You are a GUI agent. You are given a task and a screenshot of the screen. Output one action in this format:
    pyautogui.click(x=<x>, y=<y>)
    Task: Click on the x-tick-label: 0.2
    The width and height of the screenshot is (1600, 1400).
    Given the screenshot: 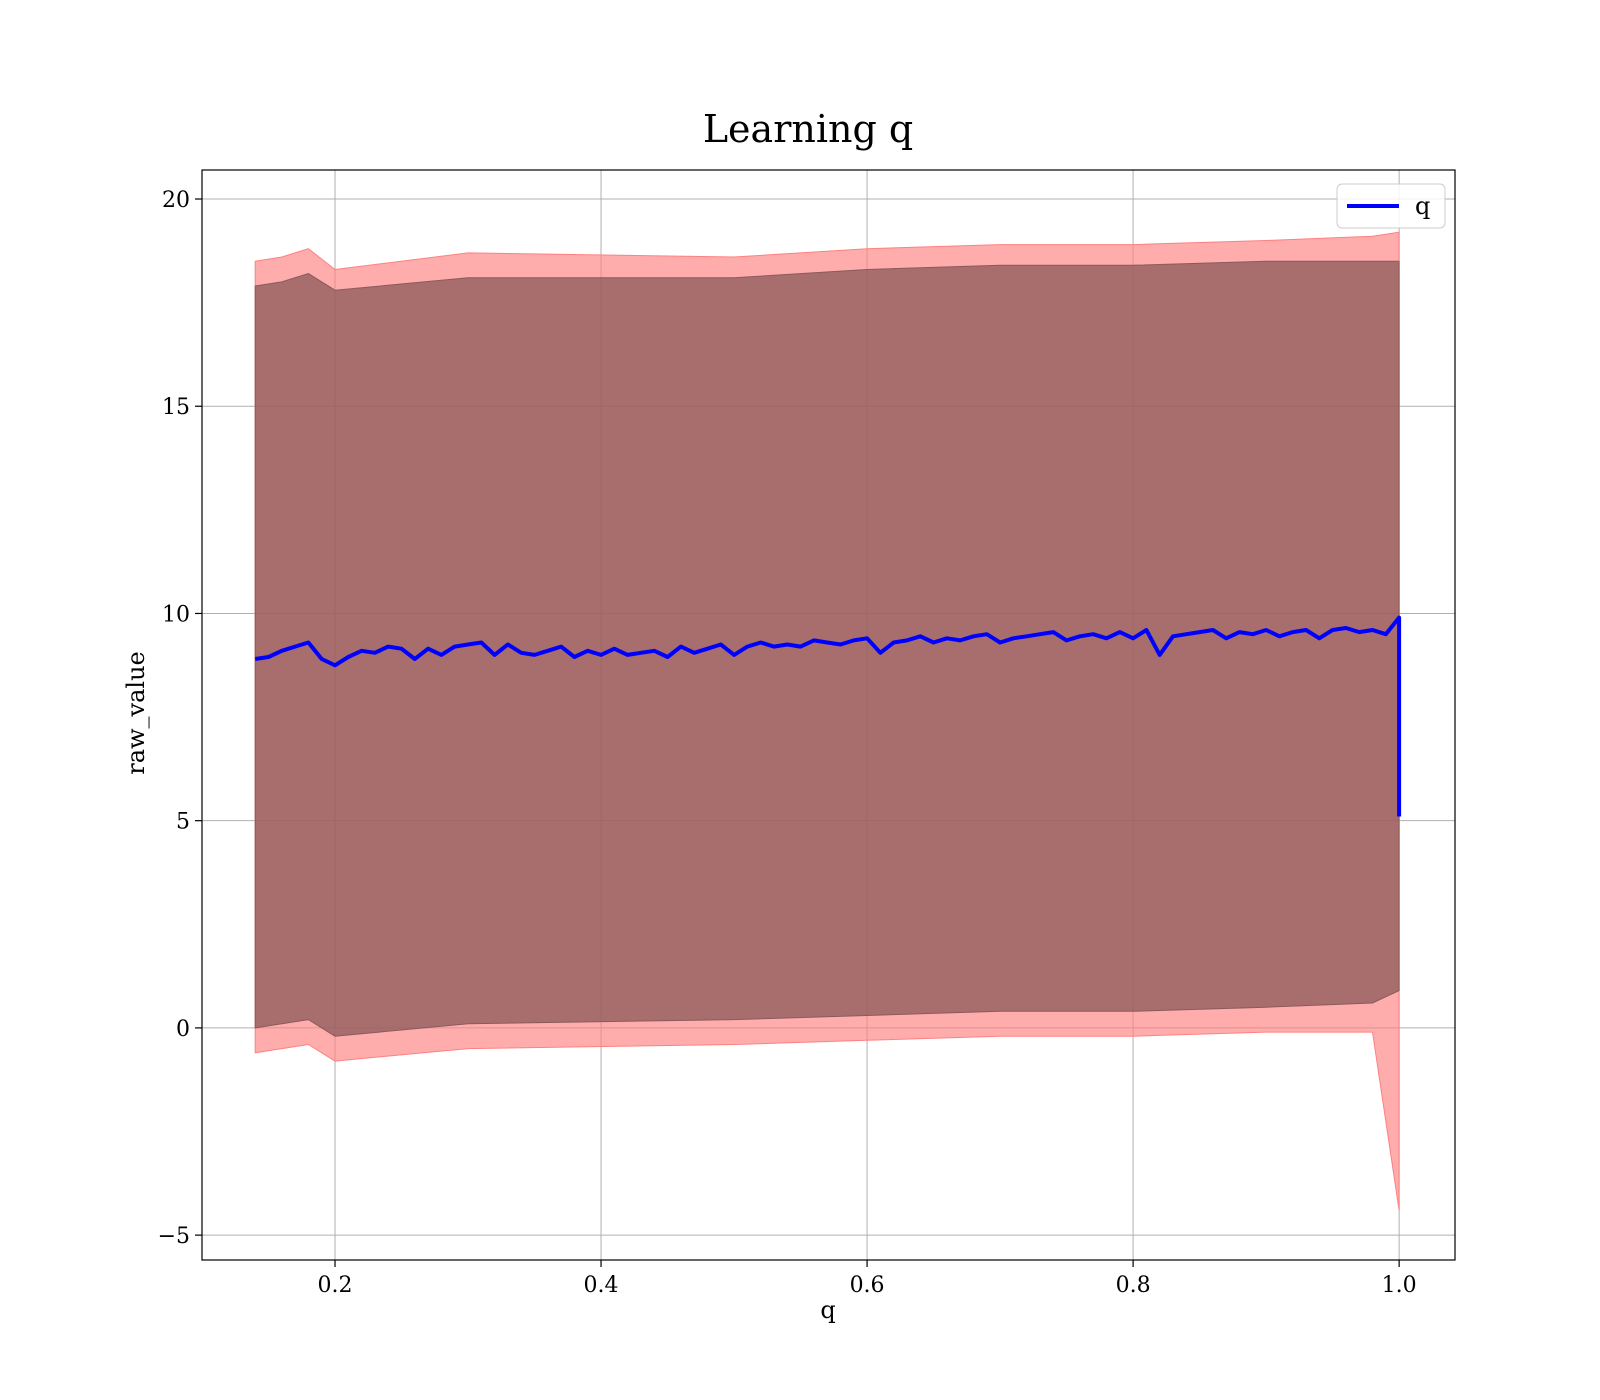 What is the action you would take?
    pyautogui.click(x=335, y=1285)
    